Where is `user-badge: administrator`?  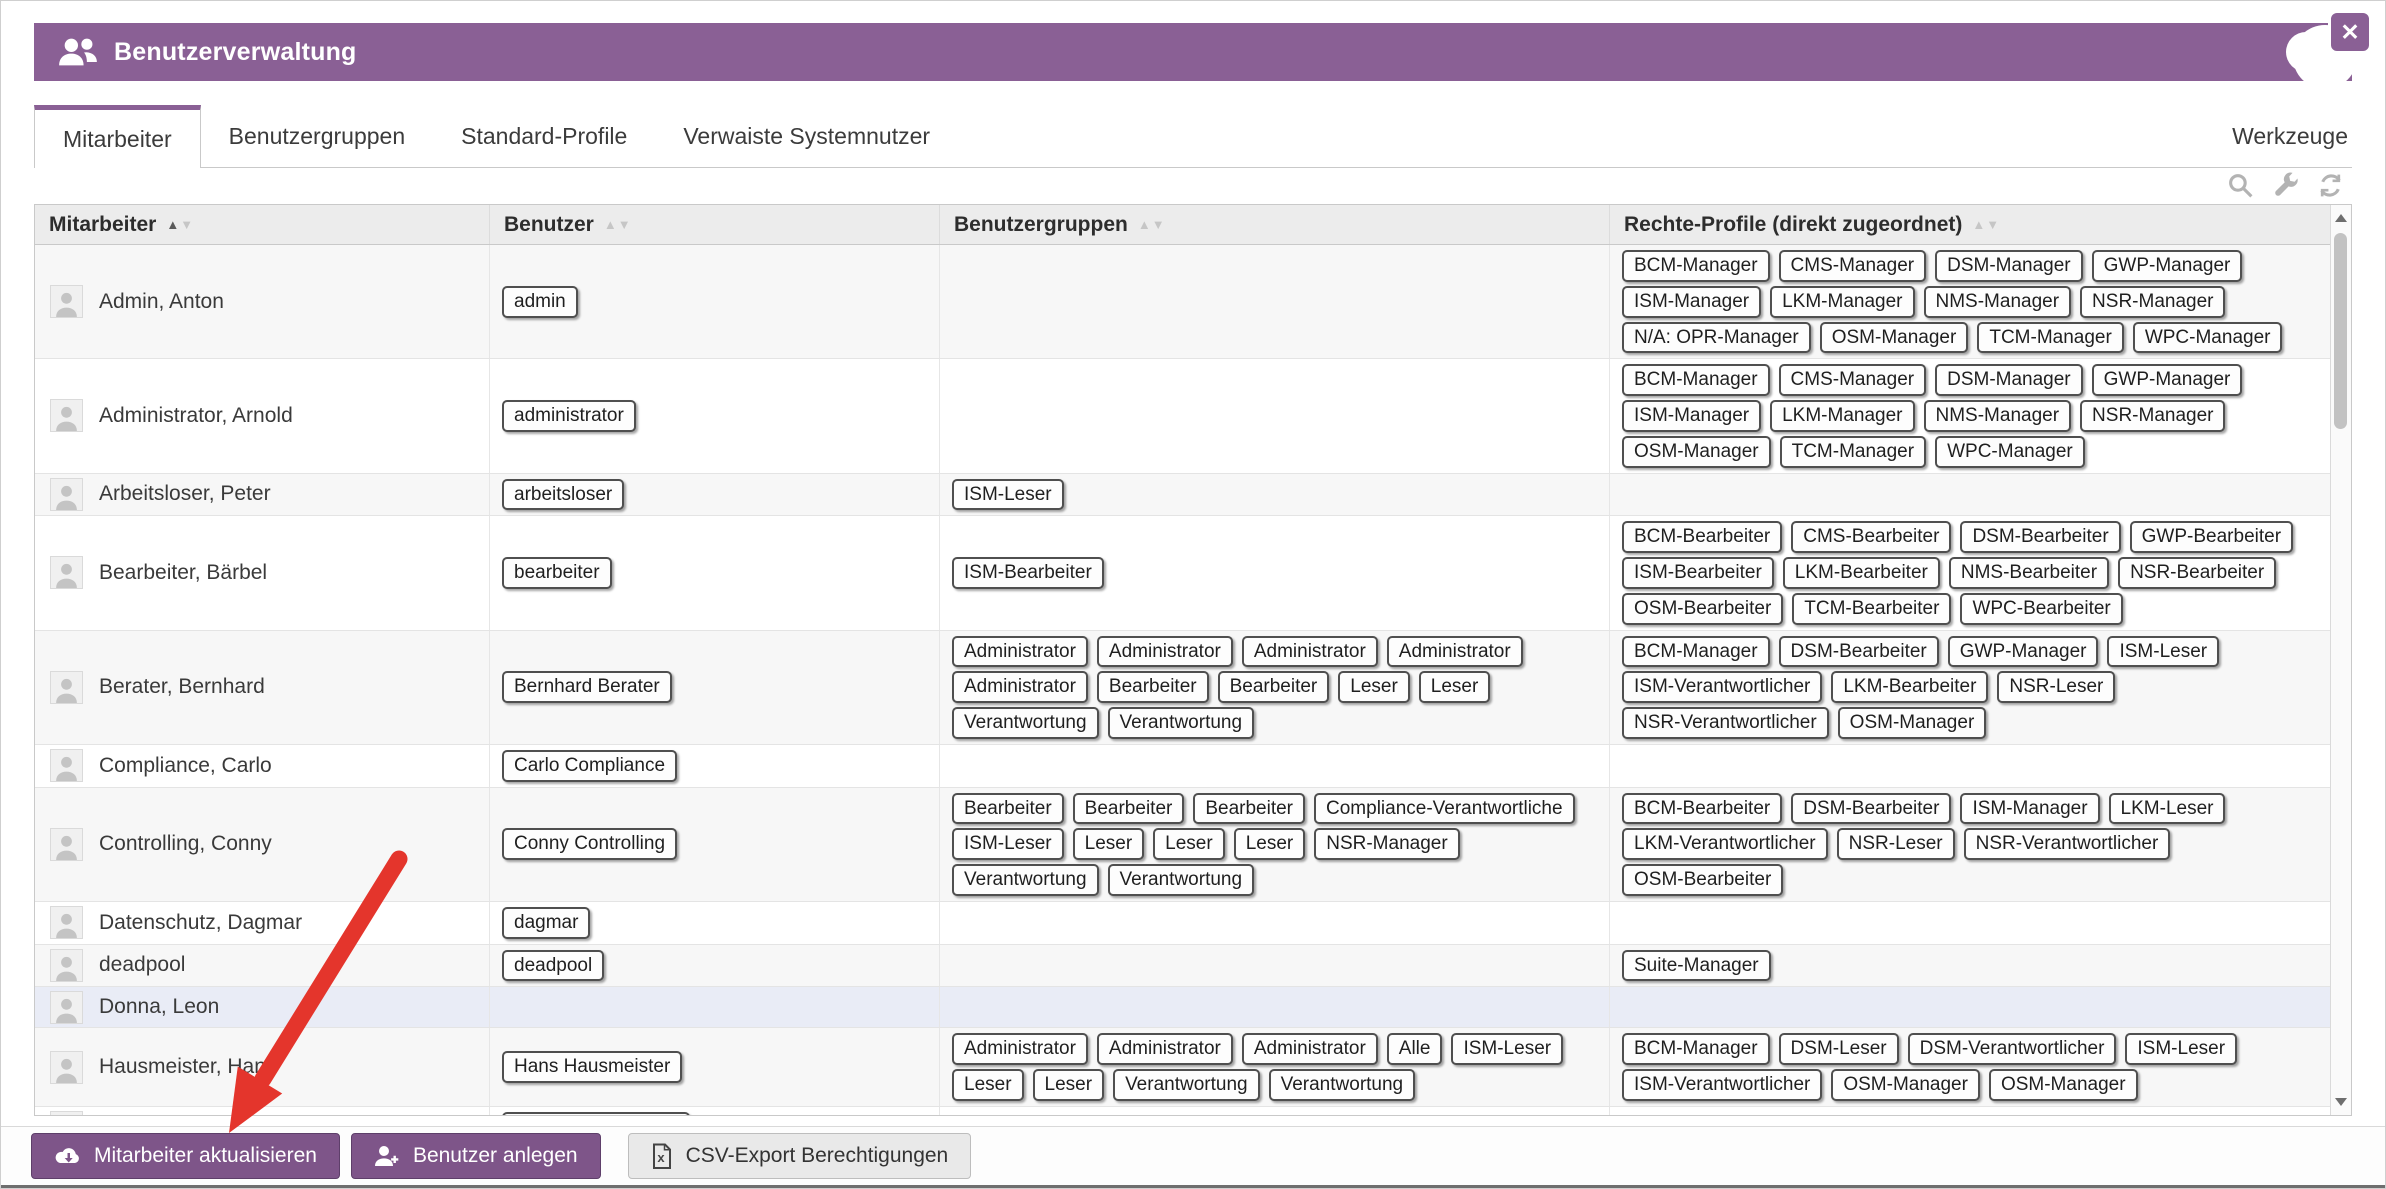
user-badge: administrator is located at coordinates (569, 416).